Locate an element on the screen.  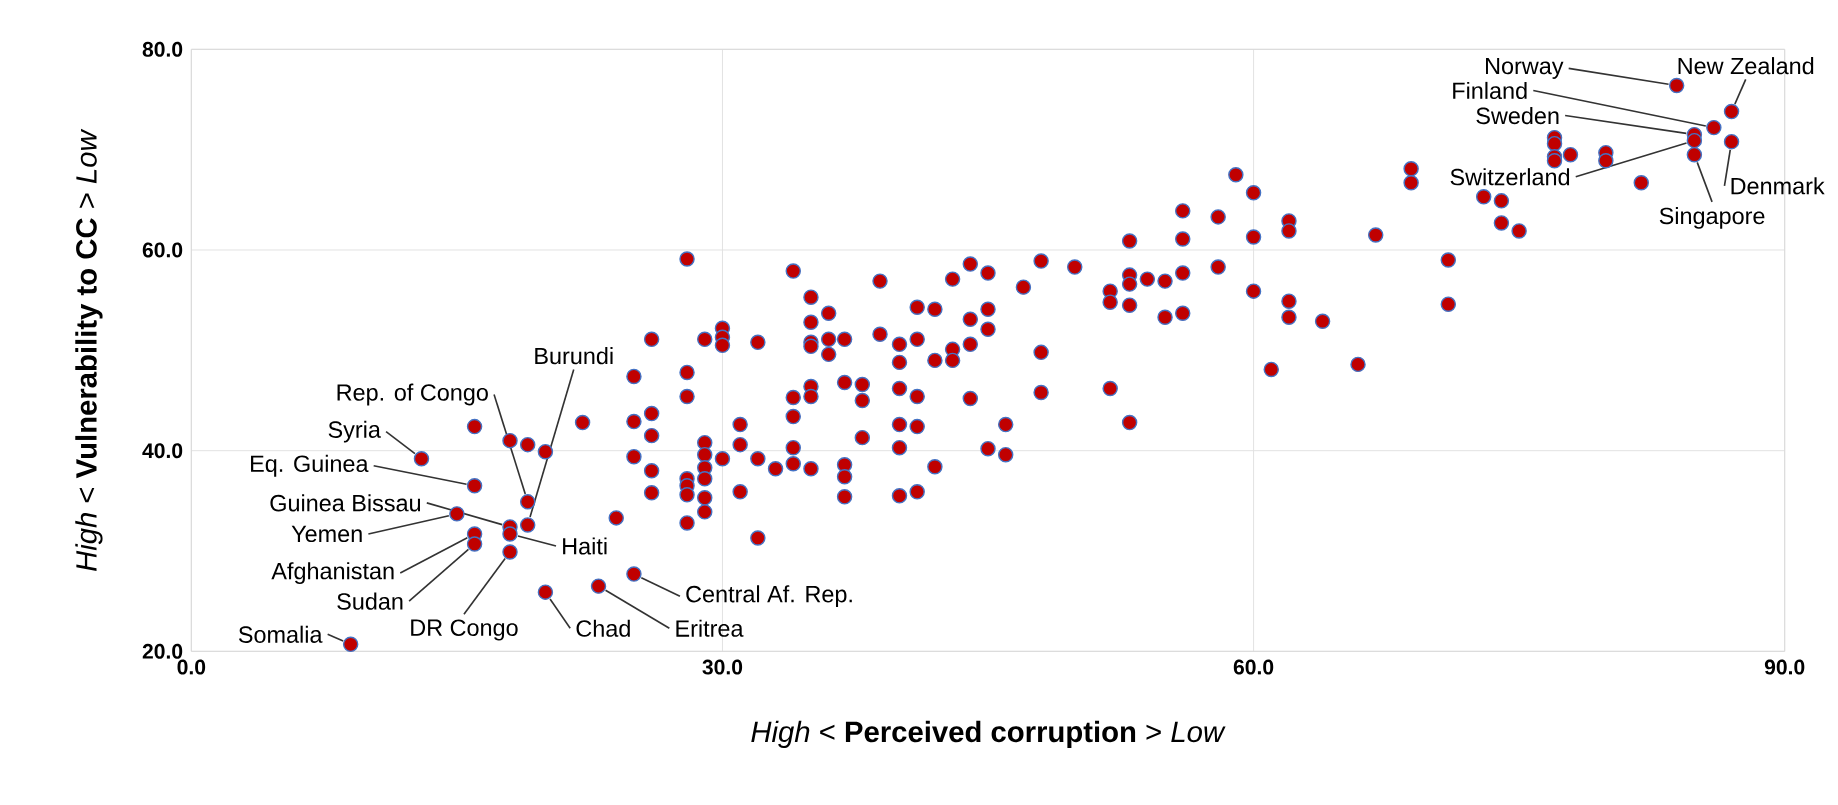
annotation: Haiti is located at coordinates (585, 546).